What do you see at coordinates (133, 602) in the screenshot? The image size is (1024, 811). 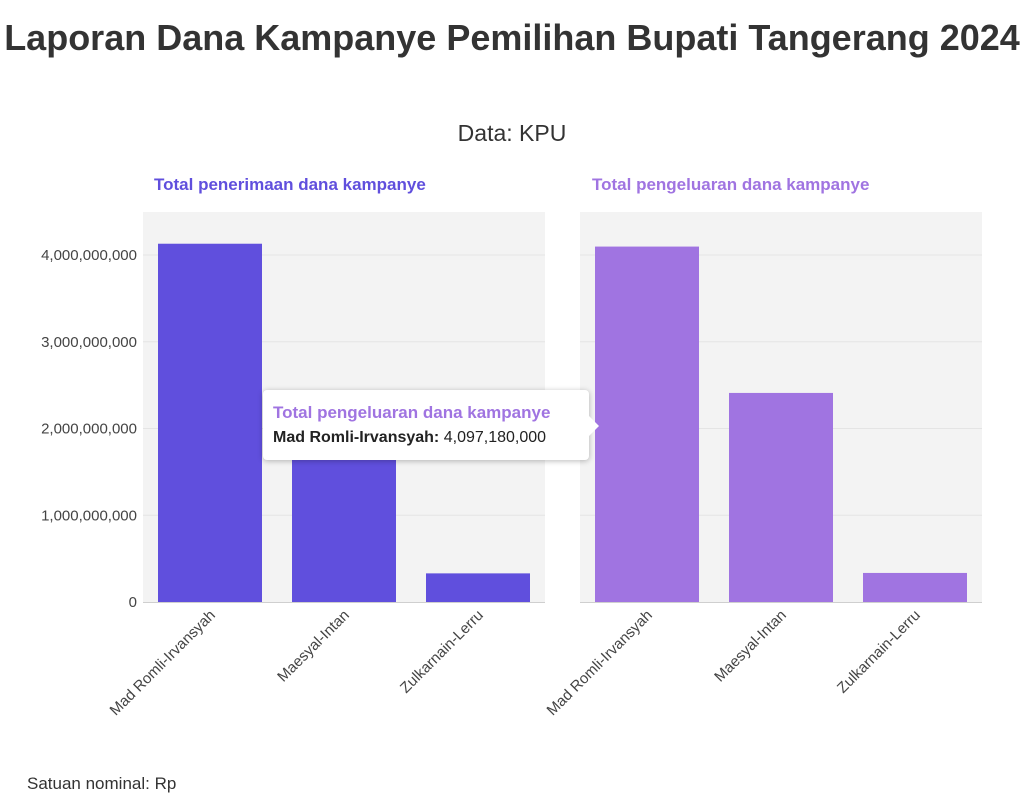 I see `y-tick-label: 0` at bounding box center [133, 602].